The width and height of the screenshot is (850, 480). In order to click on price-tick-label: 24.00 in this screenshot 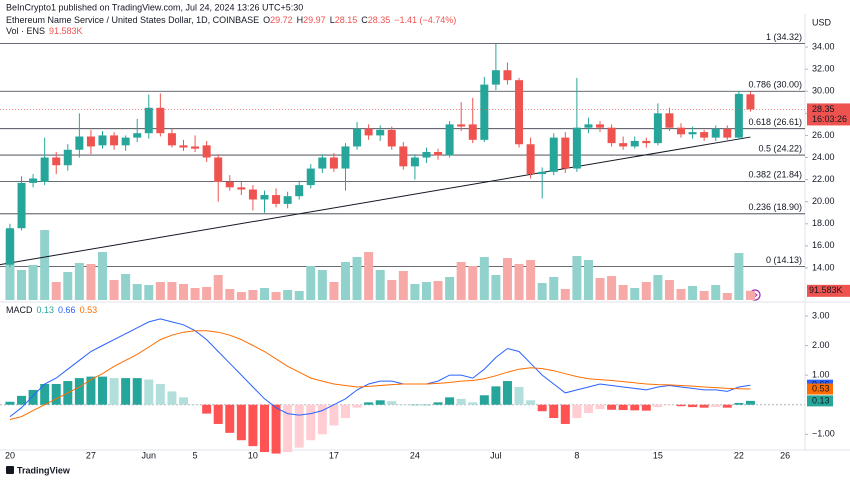, I will do `click(823, 157)`.